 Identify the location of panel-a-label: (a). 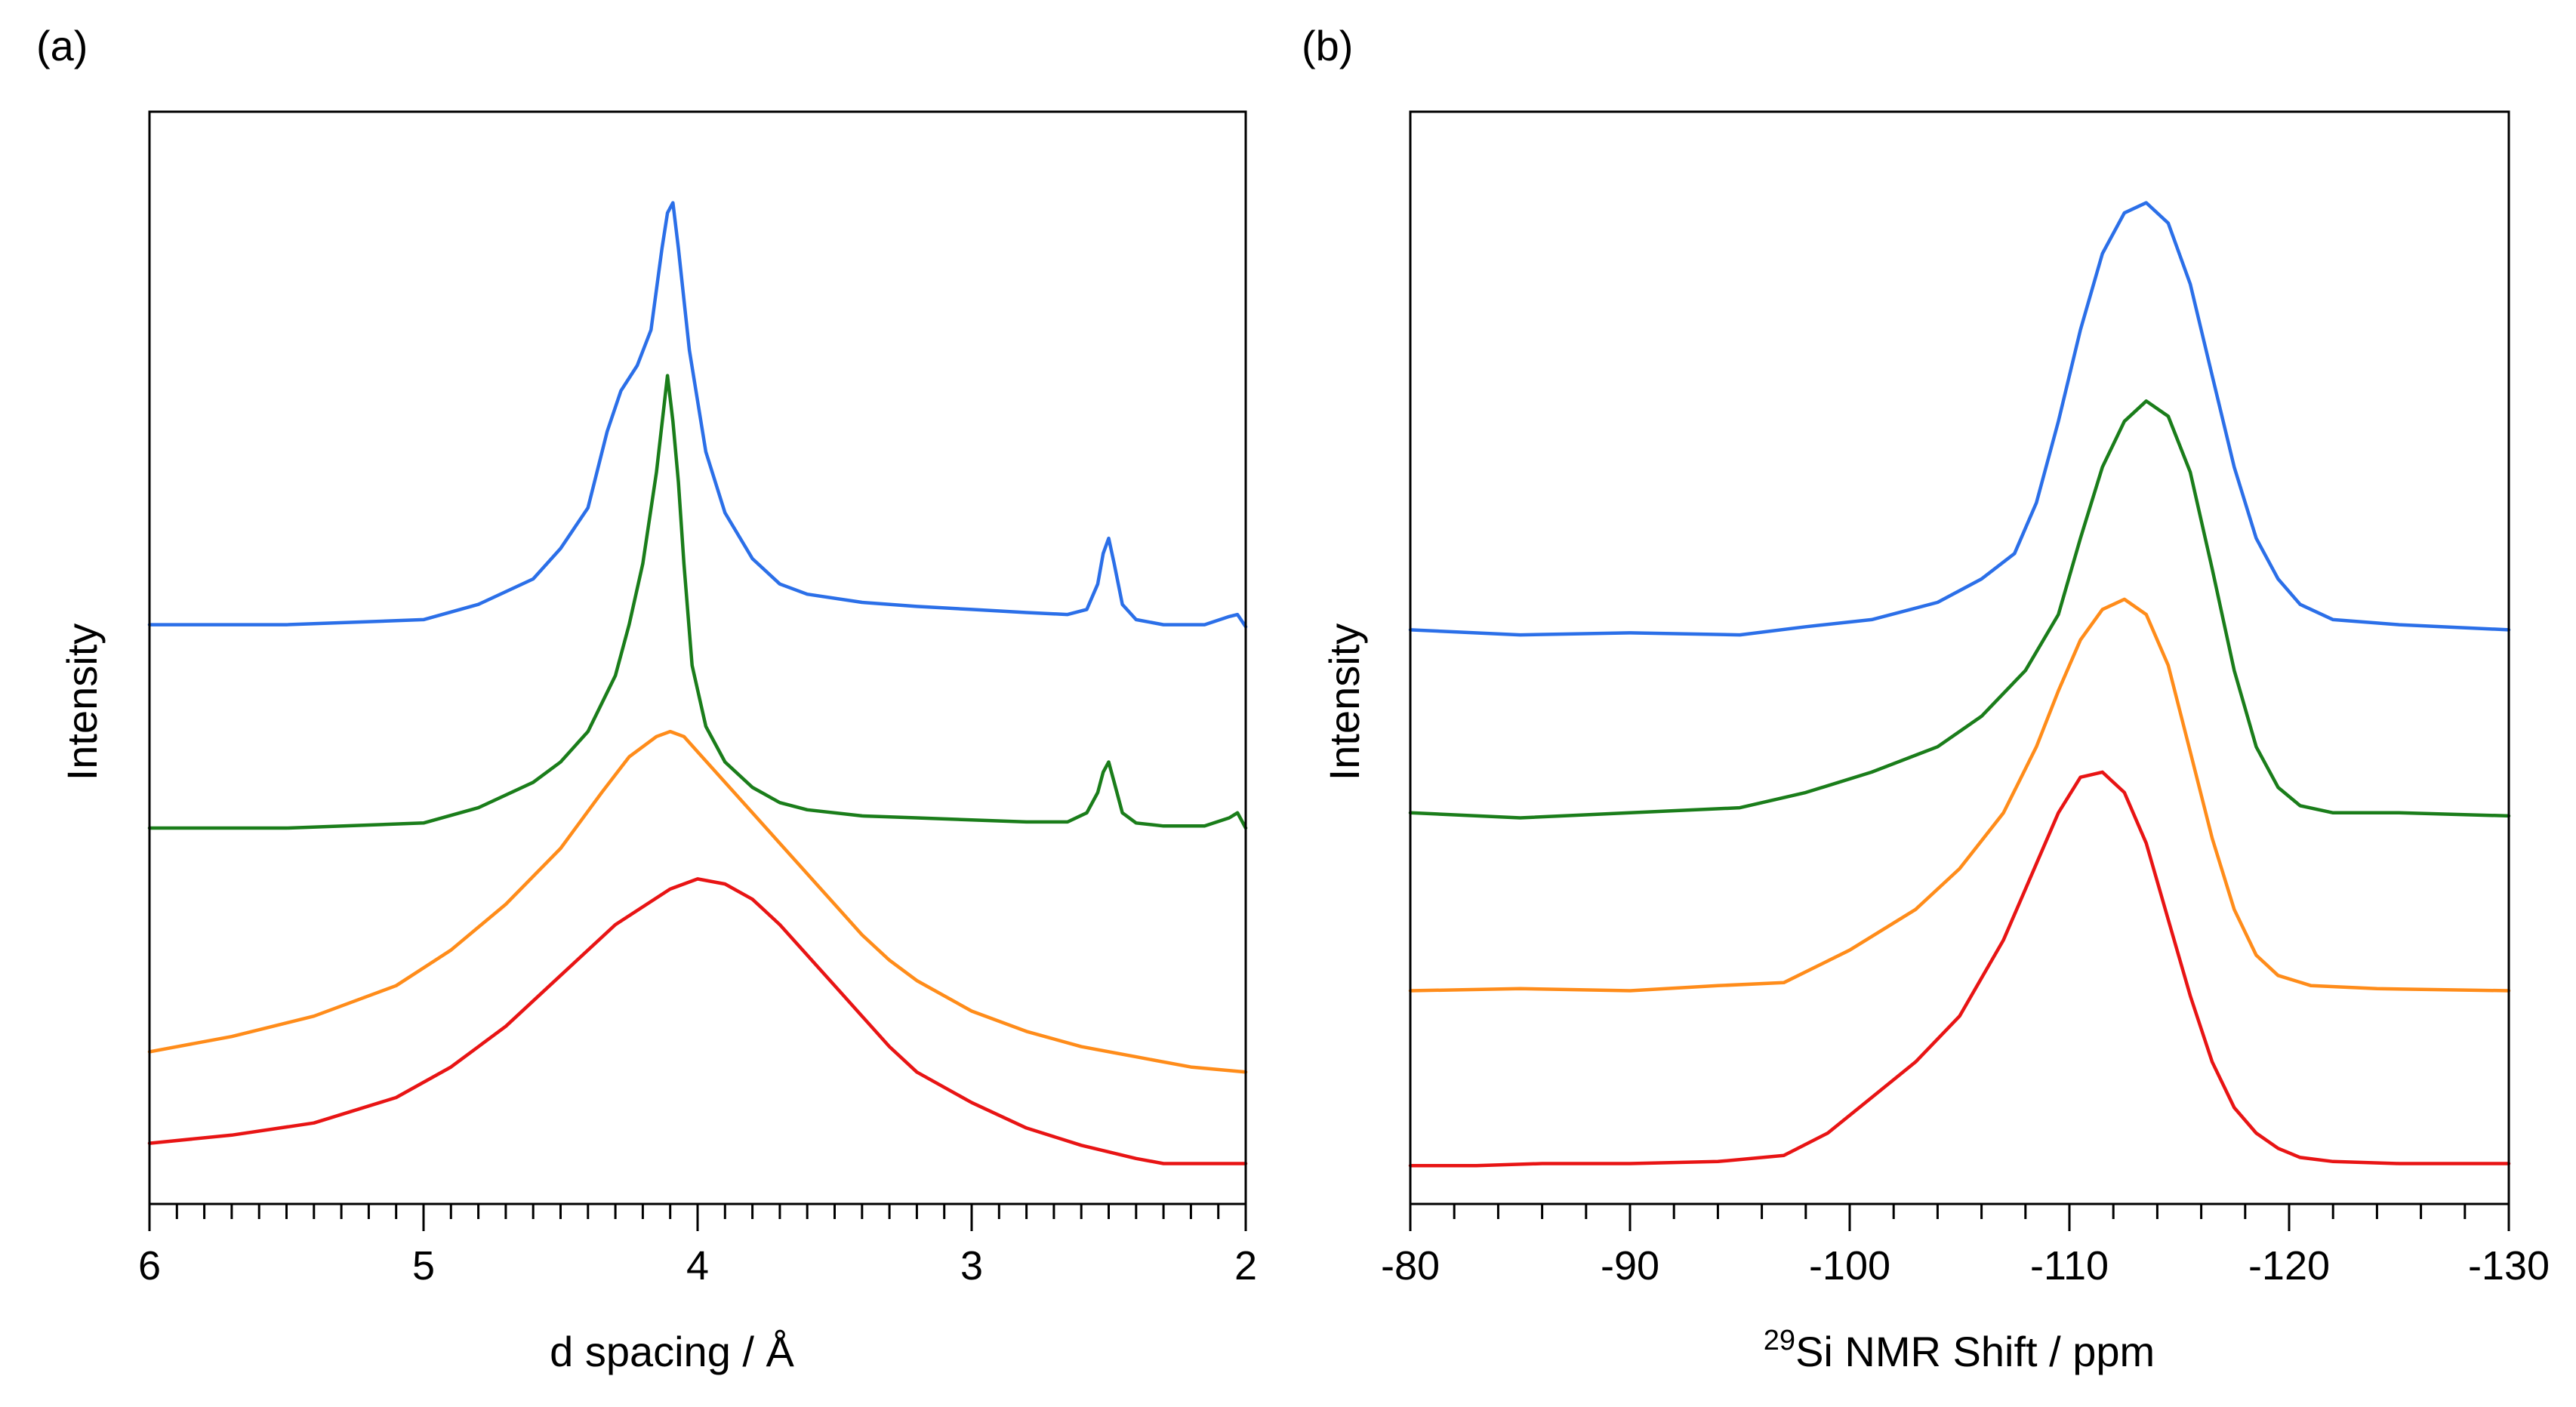
(62, 45).